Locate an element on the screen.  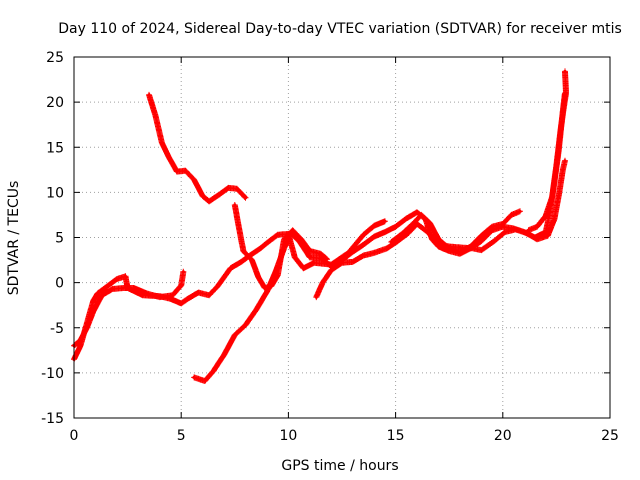
y-tick-label: 15 is located at coordinates (55, 148).